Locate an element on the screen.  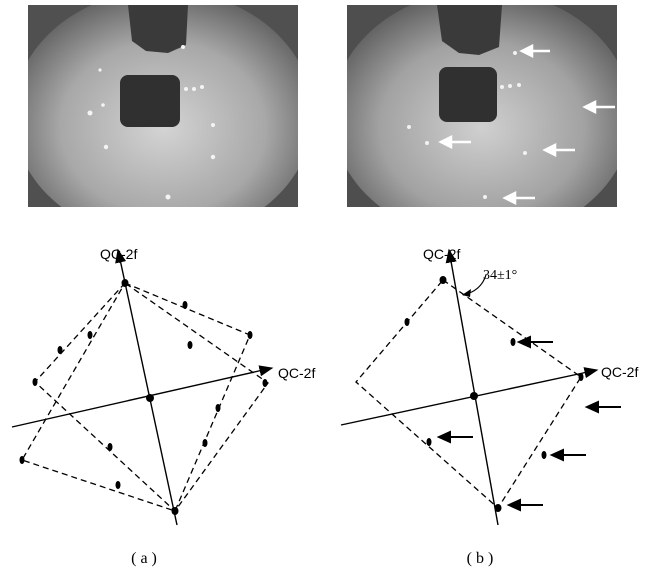
diffraction-photo-b is located at coordinates (482, 106).